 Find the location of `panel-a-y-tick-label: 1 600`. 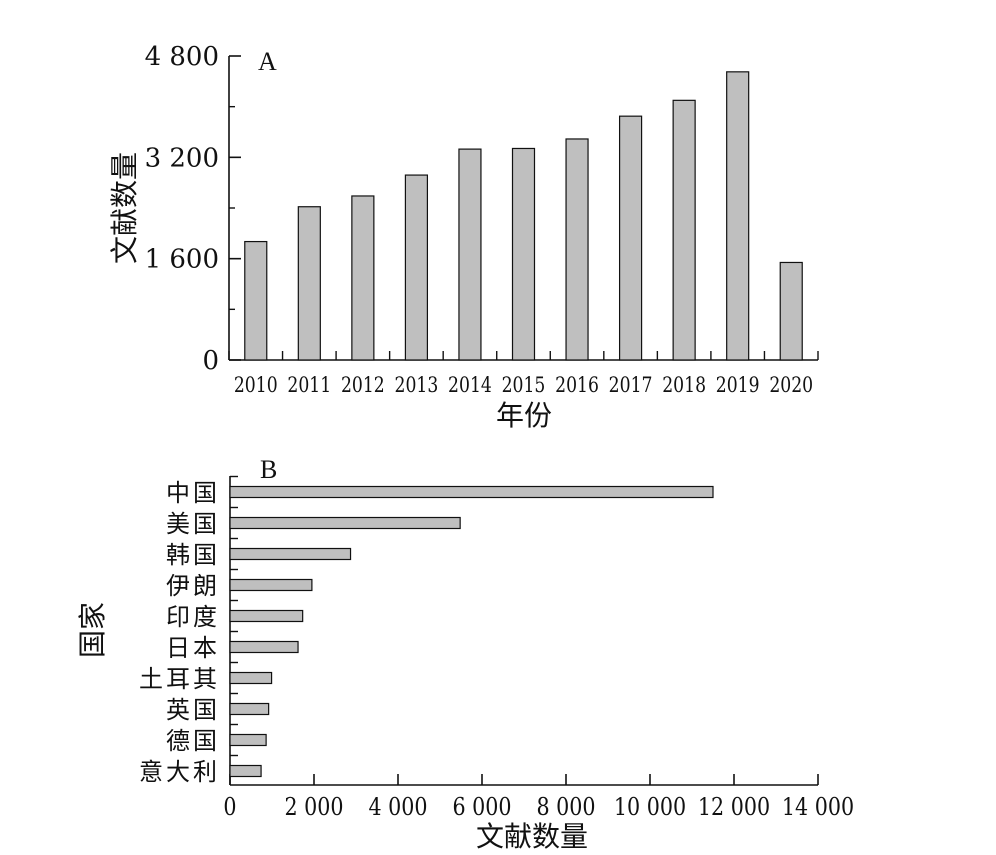

panel-a-y-tick-label: 1 600 is located at coordinates (182, 260).